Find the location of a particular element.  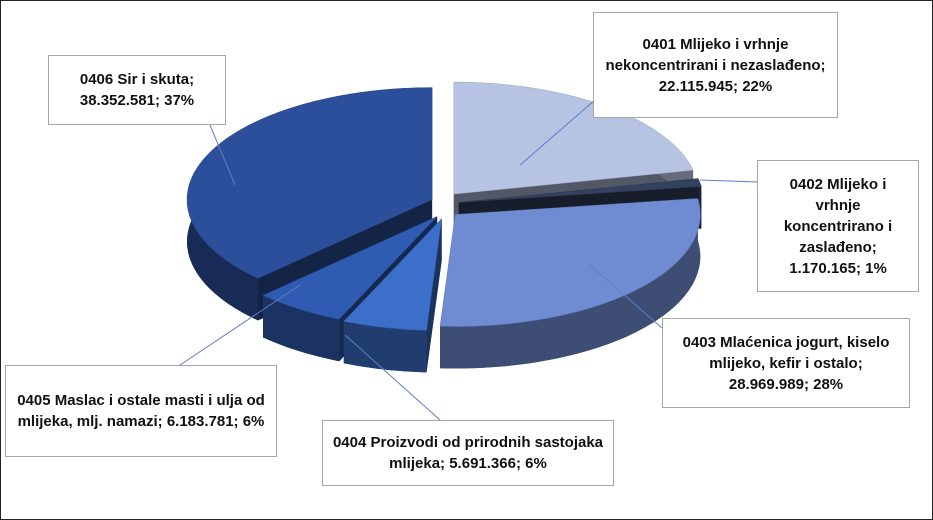

label-part: 28.969.989 is located at coordinates (766, 384).